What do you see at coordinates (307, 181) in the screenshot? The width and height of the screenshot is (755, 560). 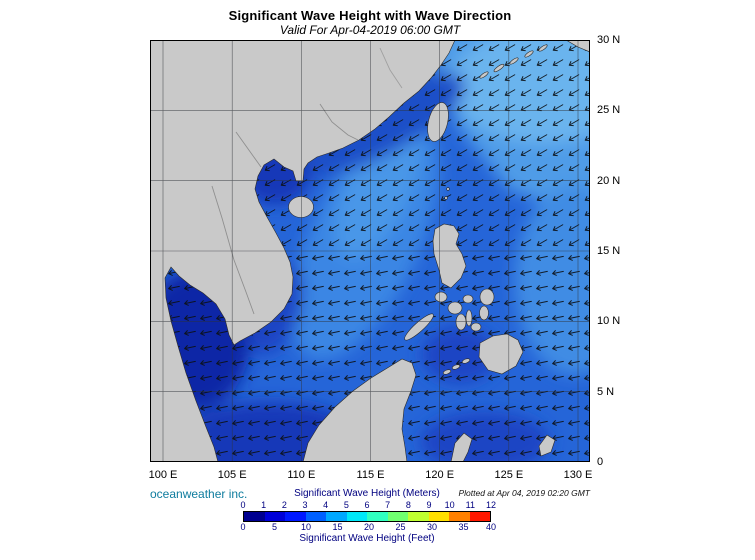 I see `rivers-layer` at bounding box center [307, 181].